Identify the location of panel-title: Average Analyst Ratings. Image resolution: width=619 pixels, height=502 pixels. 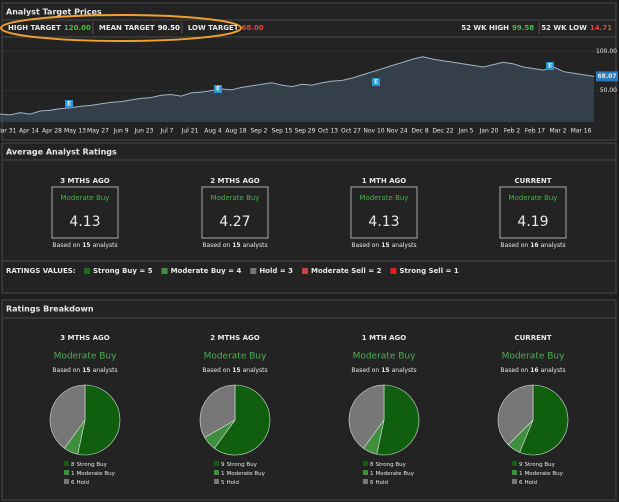
(61, 152).